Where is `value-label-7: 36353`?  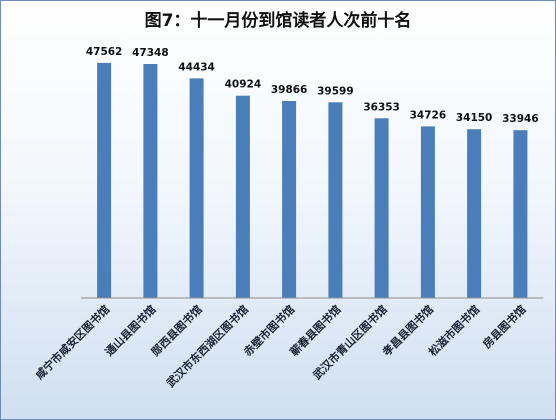
value-label-7: 36353 is located at coordinates (381, 107).